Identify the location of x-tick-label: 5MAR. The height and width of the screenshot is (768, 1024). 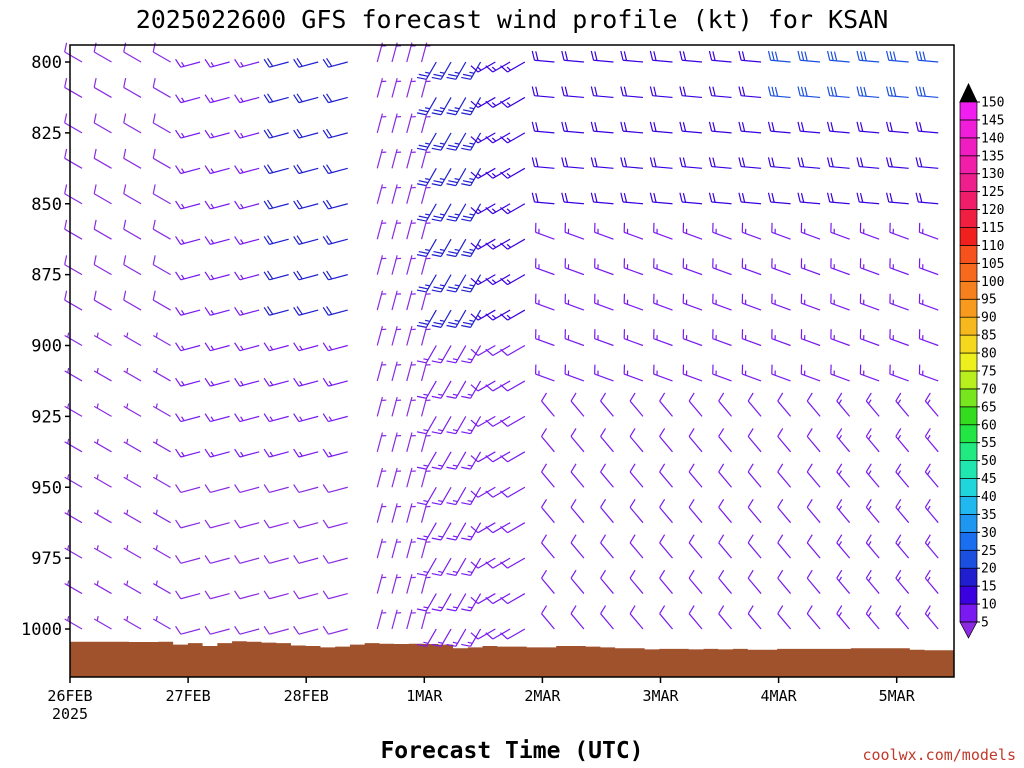
(897, 696).